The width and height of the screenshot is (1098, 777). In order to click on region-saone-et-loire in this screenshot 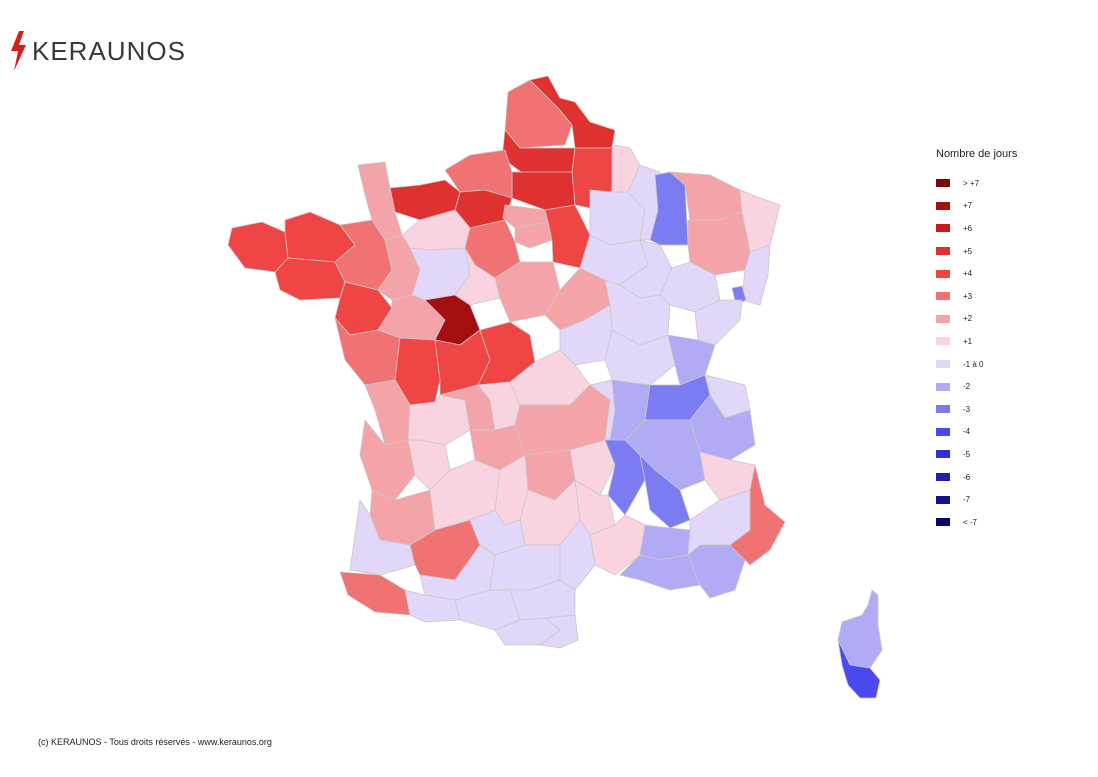, I will do `click(640, 357)`.